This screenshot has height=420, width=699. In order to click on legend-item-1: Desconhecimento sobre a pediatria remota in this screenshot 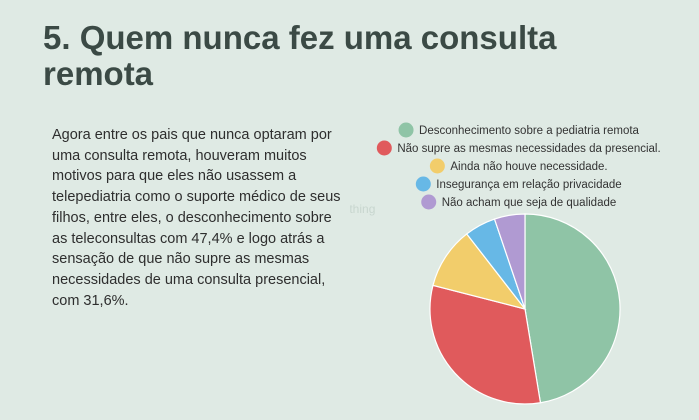, I will do `click(519, 130)`.